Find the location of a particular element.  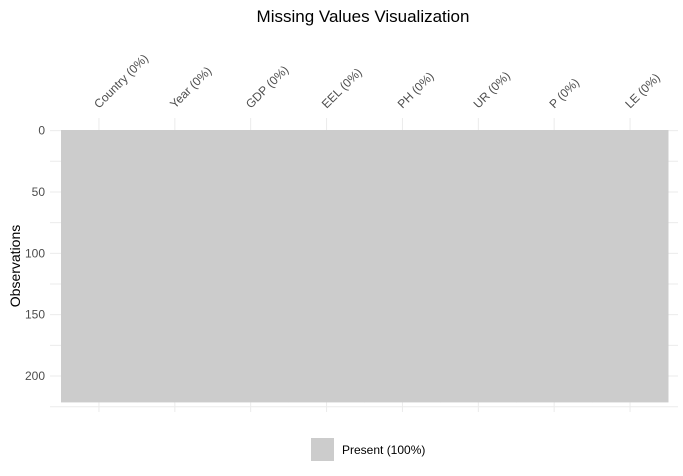

column-label: PH (0%) is located at coordinates (416, 90).